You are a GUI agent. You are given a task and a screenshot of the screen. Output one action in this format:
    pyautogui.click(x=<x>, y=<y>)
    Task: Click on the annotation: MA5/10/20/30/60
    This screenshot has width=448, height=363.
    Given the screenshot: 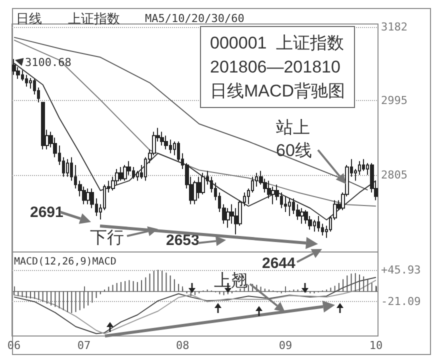 What is the action you would take?
    pyautogui.click(x=194, y=18)
    